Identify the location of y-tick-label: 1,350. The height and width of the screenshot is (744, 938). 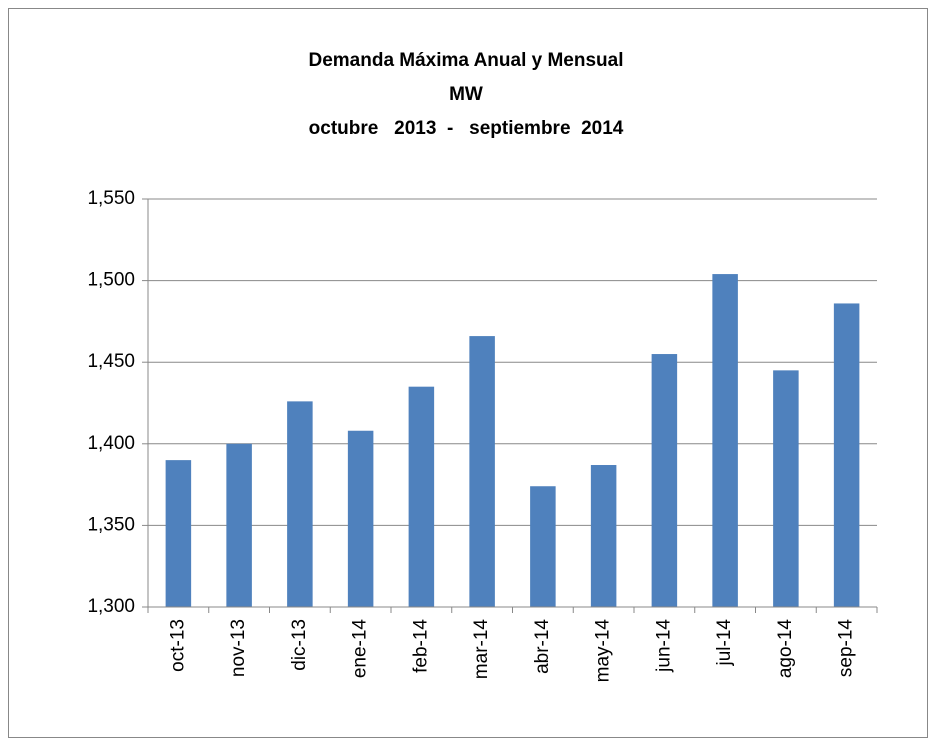
(111, 524).